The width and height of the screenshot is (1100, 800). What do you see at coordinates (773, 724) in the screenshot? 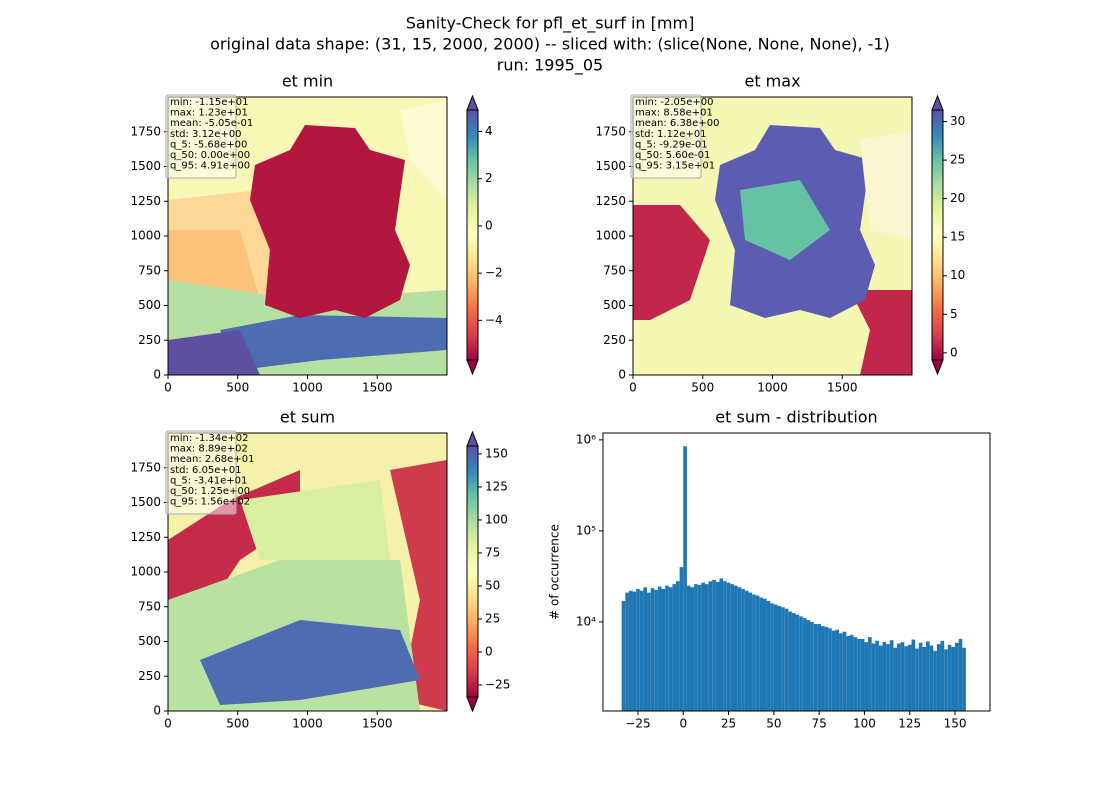
I see `x-tick-label: 50` at bounding box center [773, 724].